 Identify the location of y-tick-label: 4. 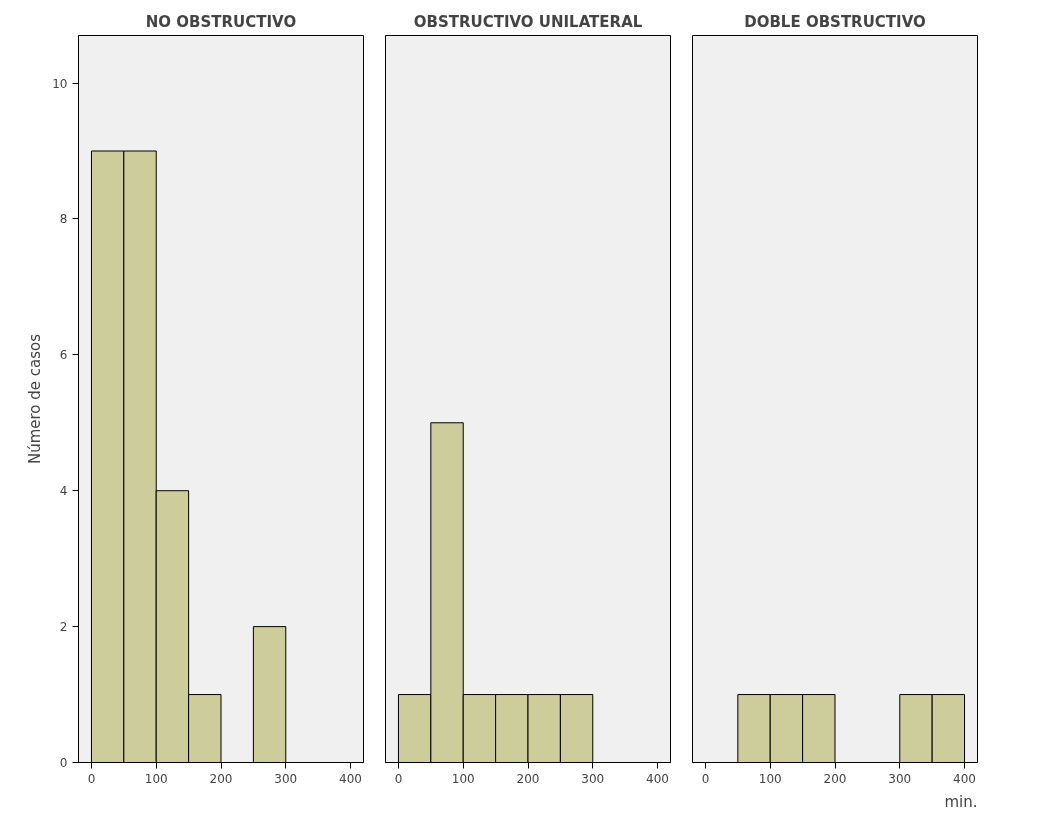
(63, 491).